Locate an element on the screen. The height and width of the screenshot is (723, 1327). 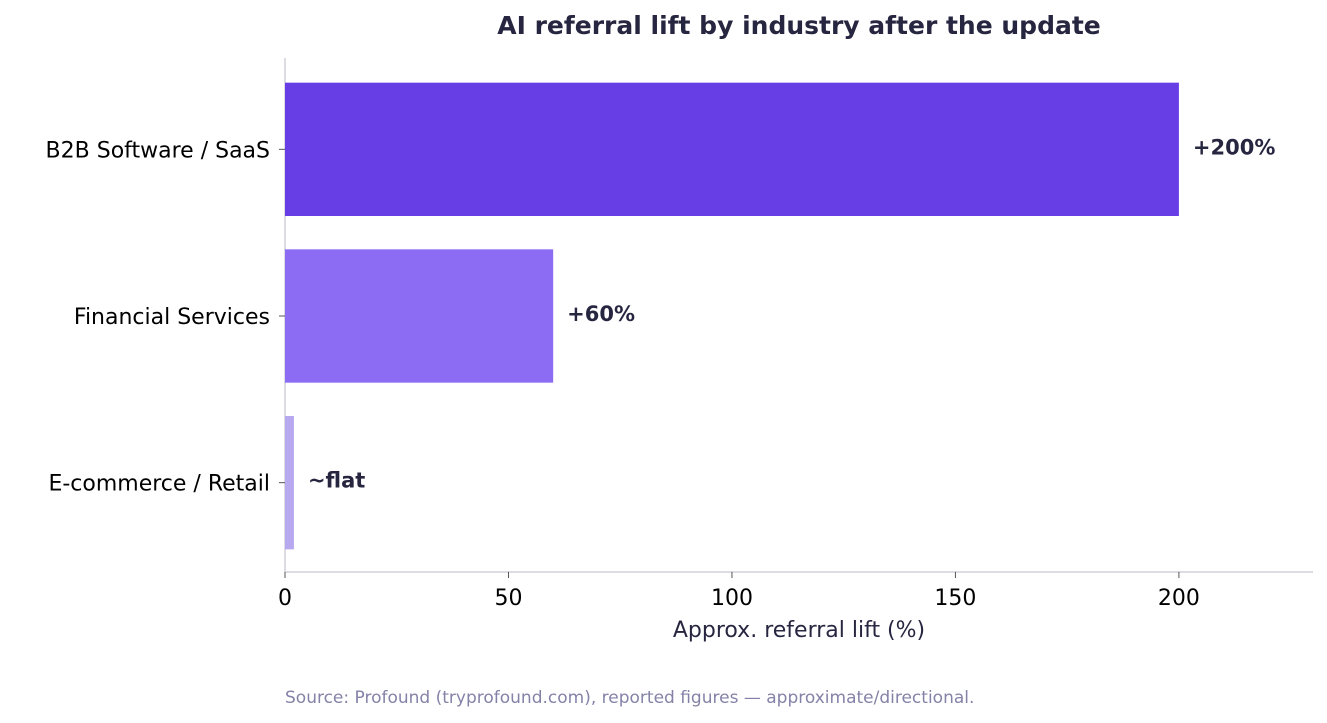
value-label: +200% is located at coordinates (1234, 147).